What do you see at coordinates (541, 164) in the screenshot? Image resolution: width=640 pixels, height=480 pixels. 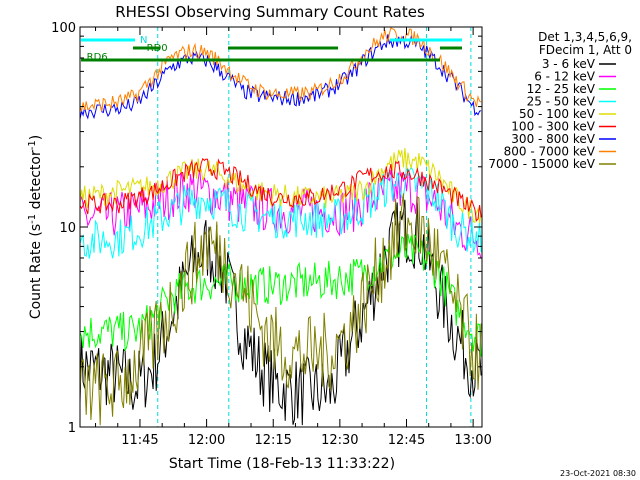 I see `legend-label-8: 7000 - 15000 keV` at bounding box center [541, 164].